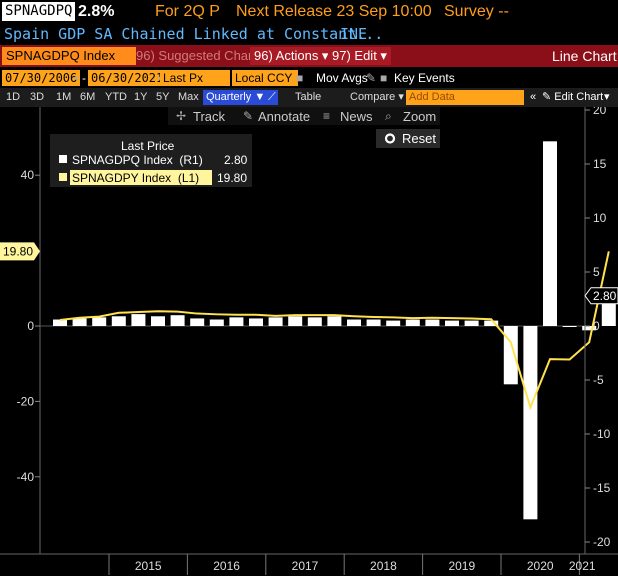 The width and height of the screenshot is (618, 576). I want to click on mov-avgs-checkbox: ■, so click(300, 78).